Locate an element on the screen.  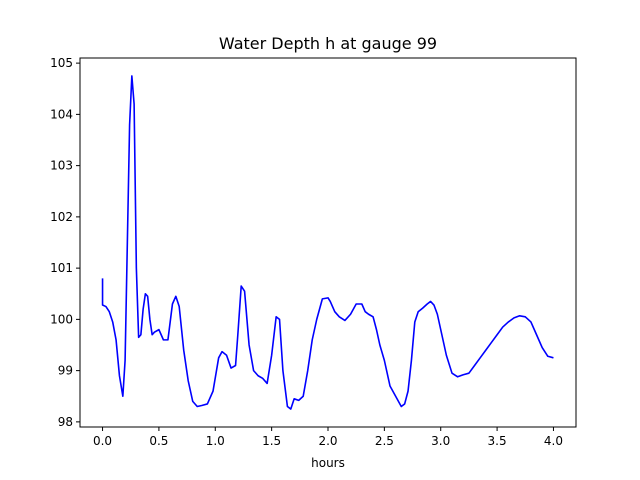
y-tick-label: 98 is located at coordinates (65, 422).